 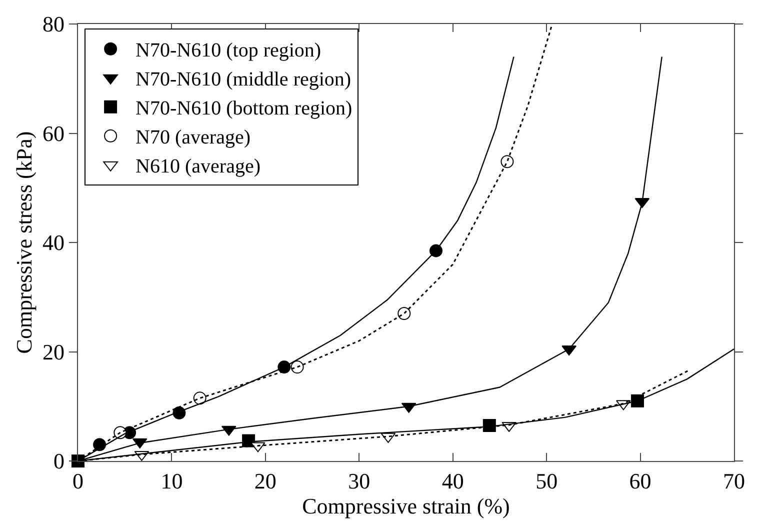 I want to click on x-tick-label: 20, so click(x=265, y=481).